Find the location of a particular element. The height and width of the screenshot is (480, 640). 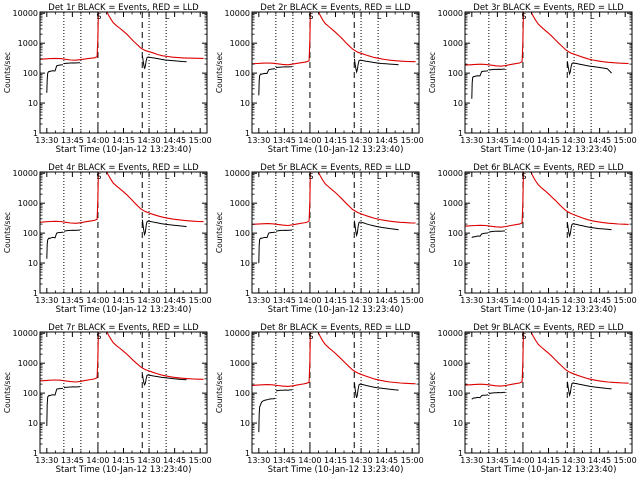

panel-title: Det 5r BLACK = Events, RED = LLD is located at coordinates (335, 168).